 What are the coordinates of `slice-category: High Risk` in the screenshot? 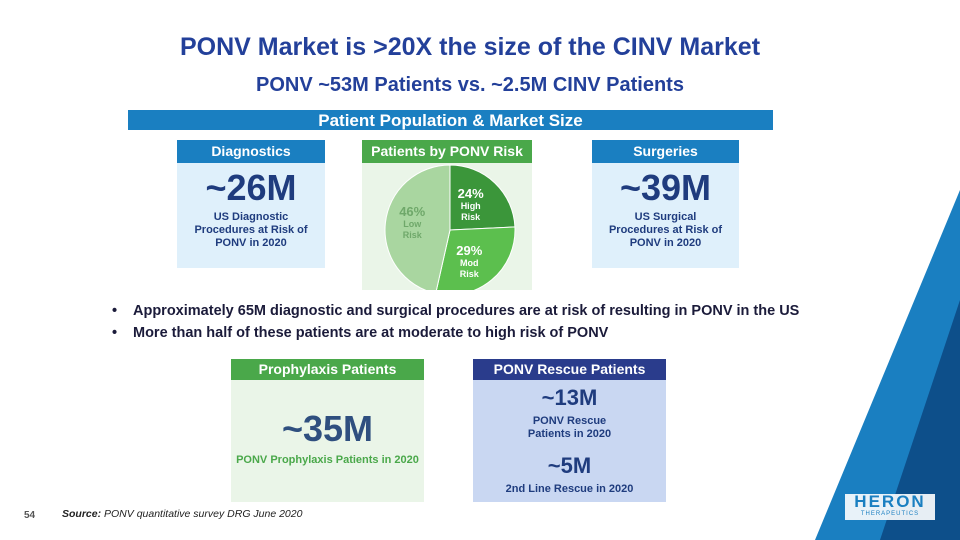 It's located at (470, 212).